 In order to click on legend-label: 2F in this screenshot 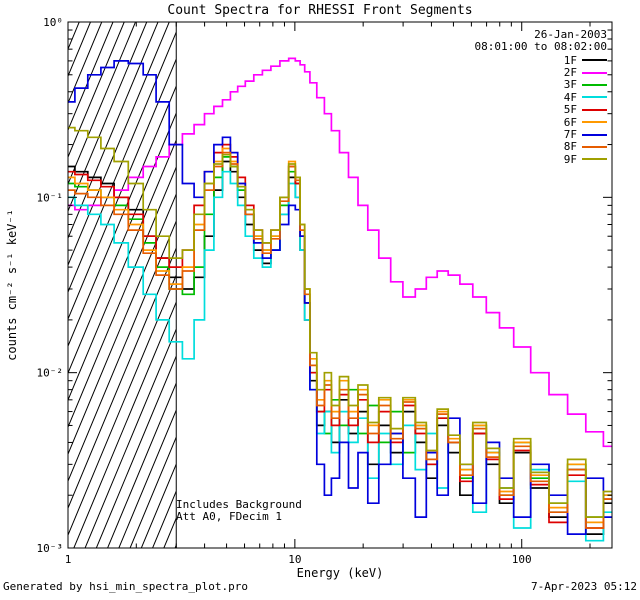, I will do `click(570, 73)`.